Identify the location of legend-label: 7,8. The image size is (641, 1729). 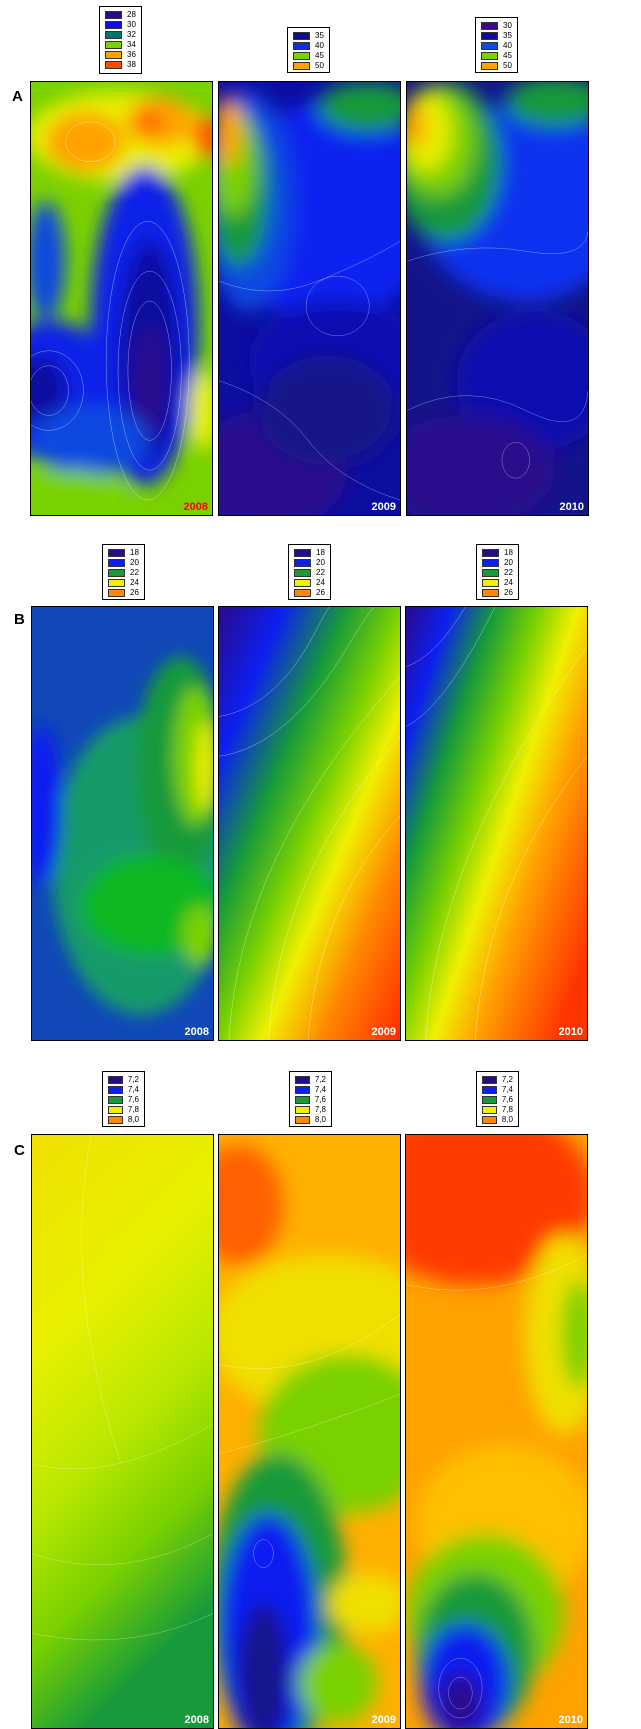
(507, 1109).